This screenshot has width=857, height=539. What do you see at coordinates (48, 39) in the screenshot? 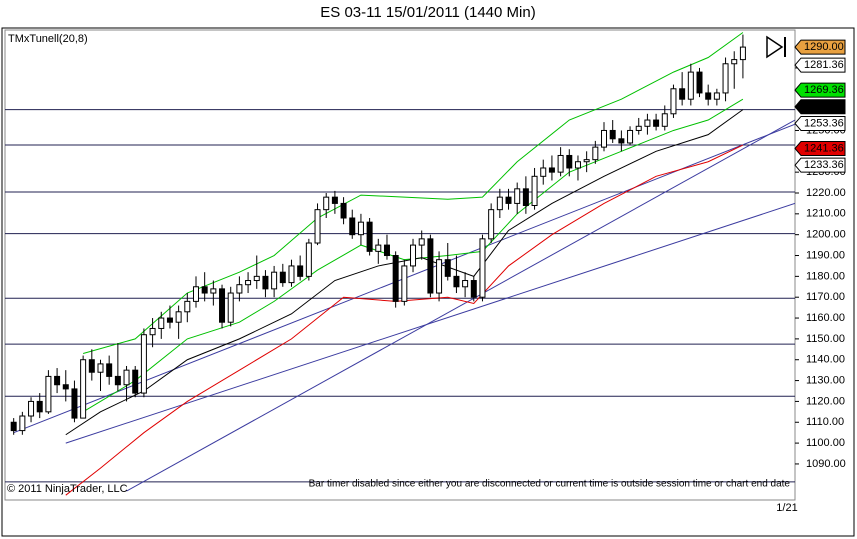
I see `indicator-label: TMxTunell(20,8)` at bounding box center [48, 39].